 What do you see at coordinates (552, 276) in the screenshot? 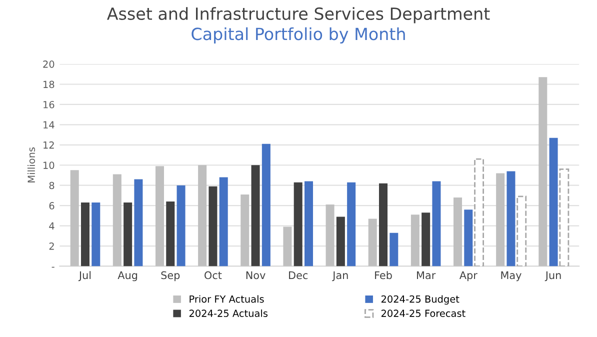
I see `x-tick-label: Jun` at bounding box center [552, 276].